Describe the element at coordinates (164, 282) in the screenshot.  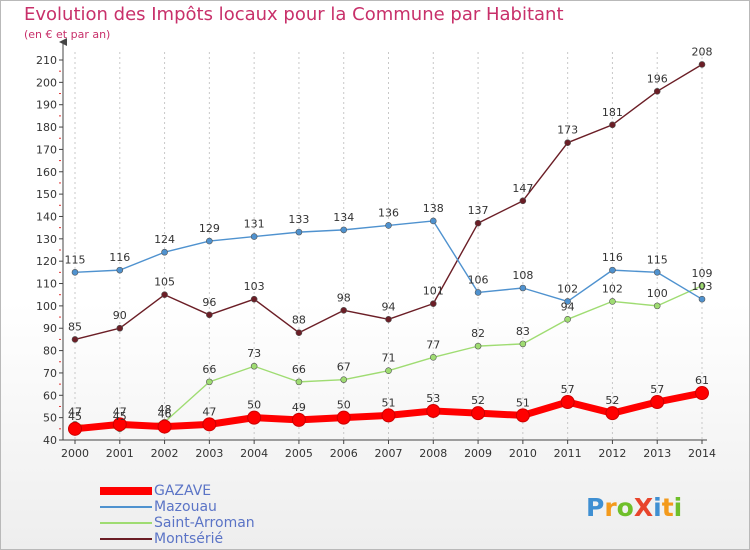
I see `data-label: 105` at that location.